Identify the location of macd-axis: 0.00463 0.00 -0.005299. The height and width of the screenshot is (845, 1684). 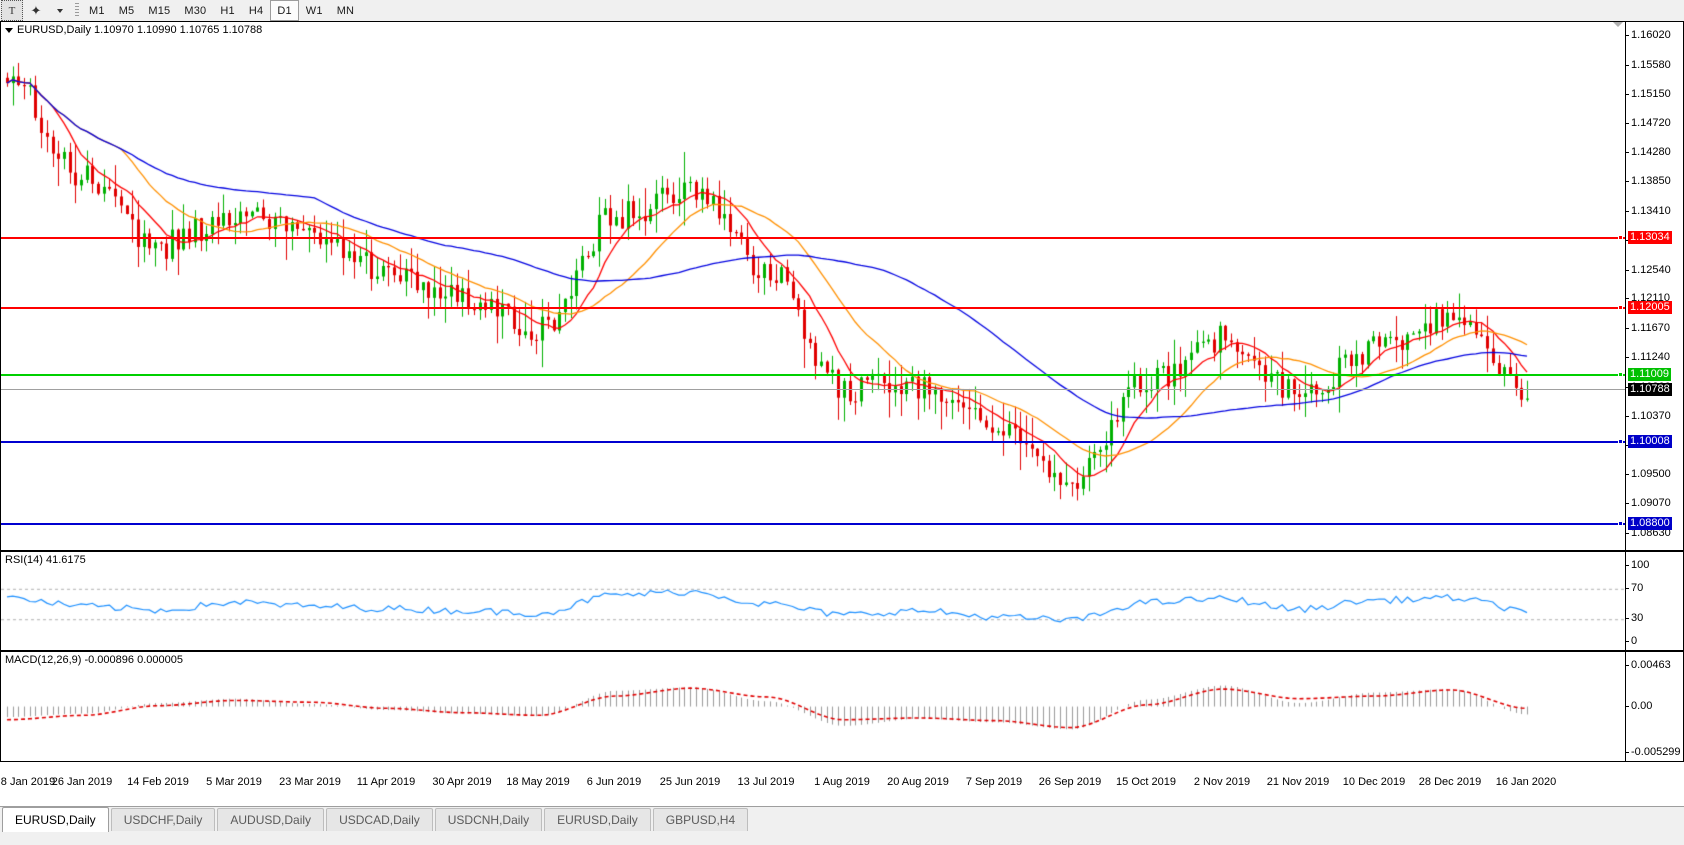
(1654, 706).